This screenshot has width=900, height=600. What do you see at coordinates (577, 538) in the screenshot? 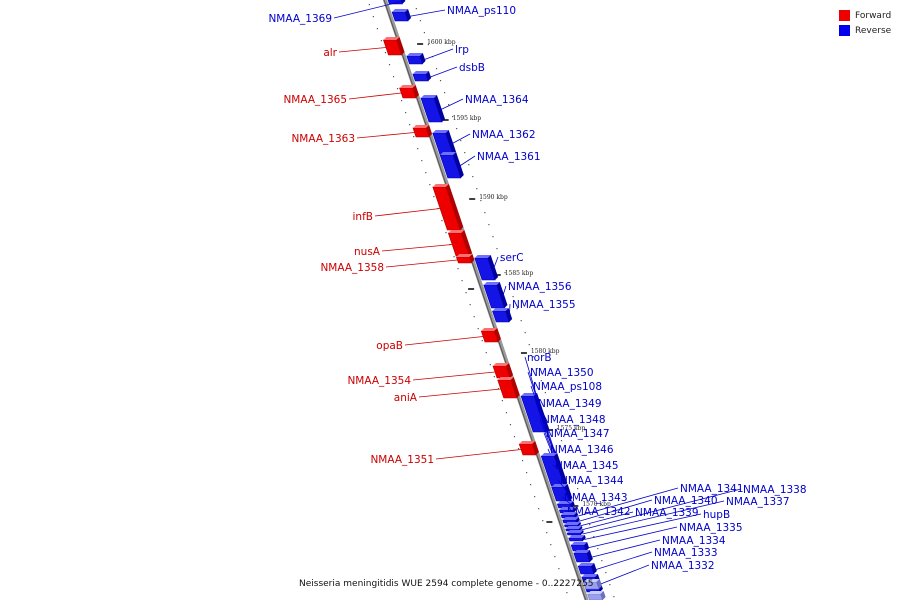
I see `reverse-gene-hupB` at bounding box center [577, 538].